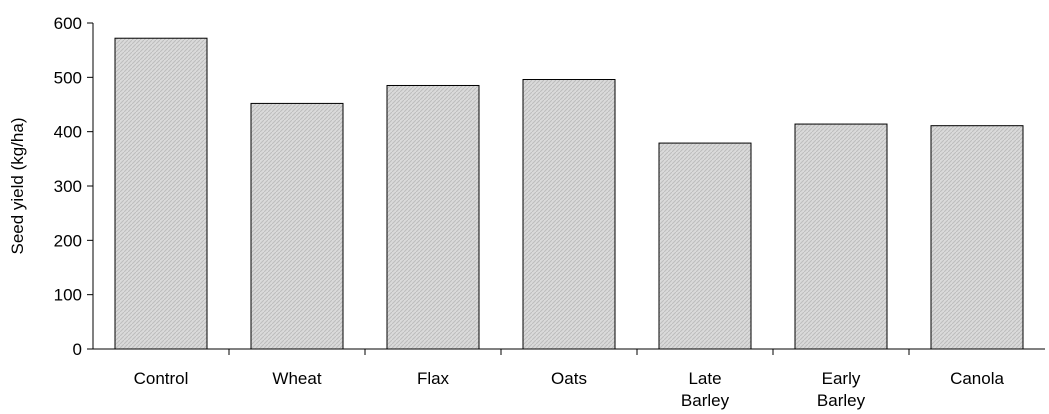 Image resolution: width=1049 pixels, height=414 pixels. I want to click on y-axis-title: Seed yield (kg/ha), so click(17, 185).